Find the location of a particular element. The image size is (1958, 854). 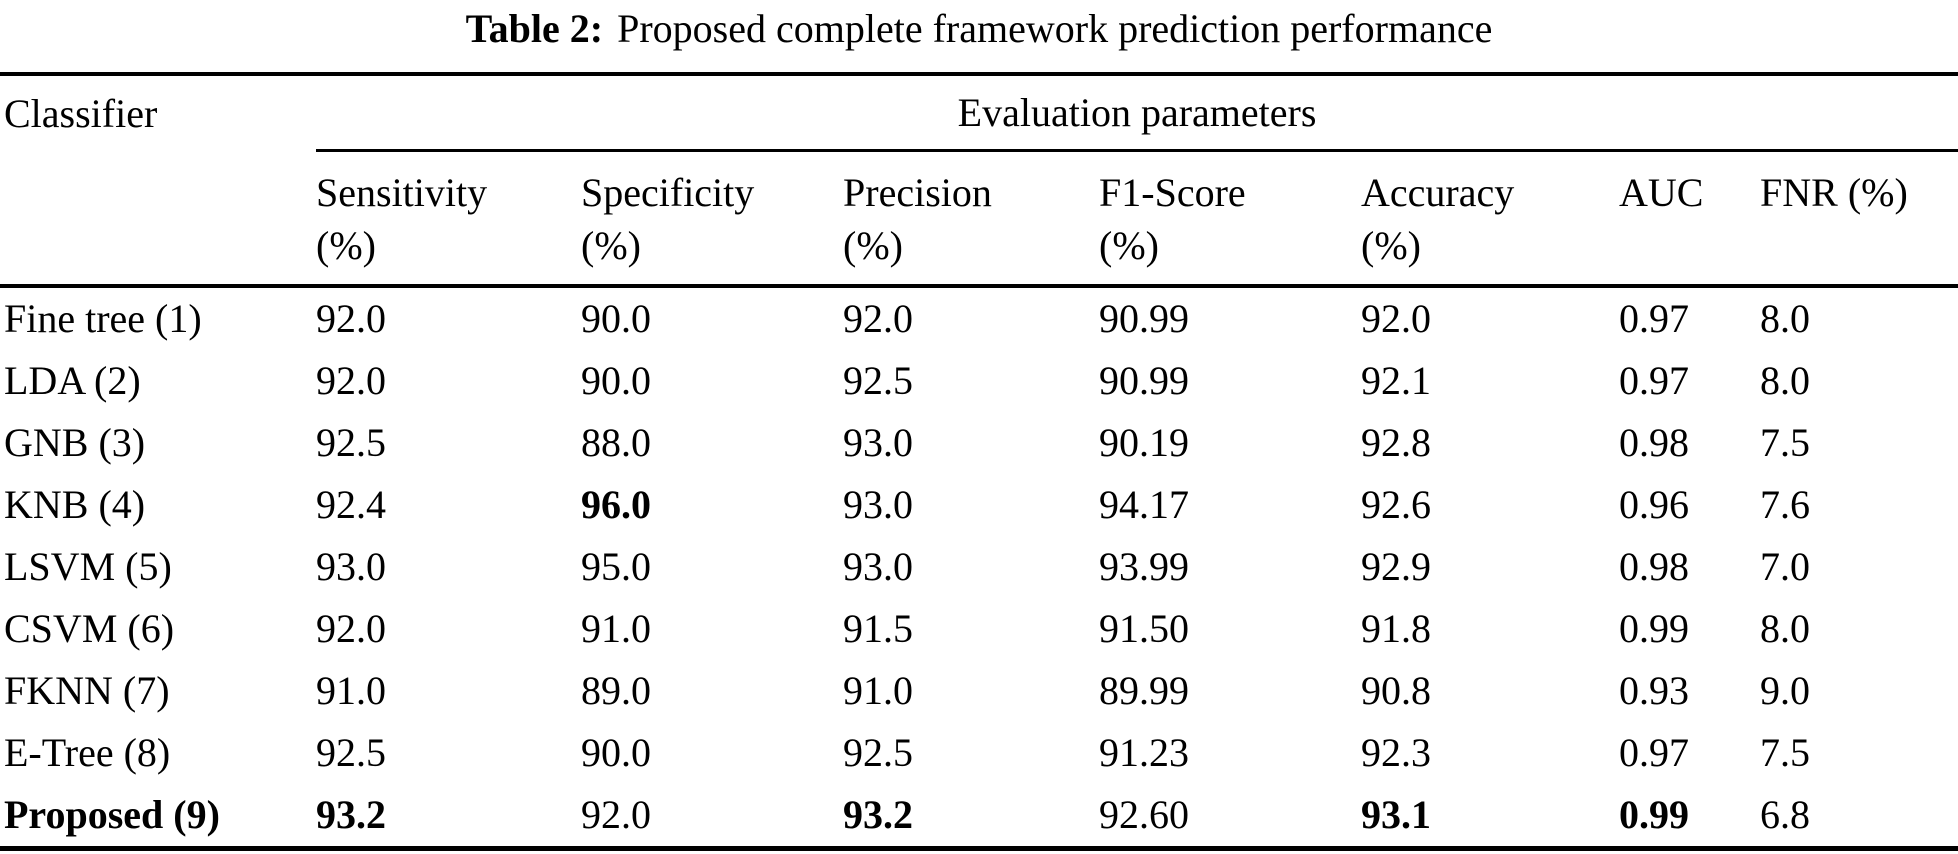

value-cell: 92.60 is located at coordinates (1144, 814).